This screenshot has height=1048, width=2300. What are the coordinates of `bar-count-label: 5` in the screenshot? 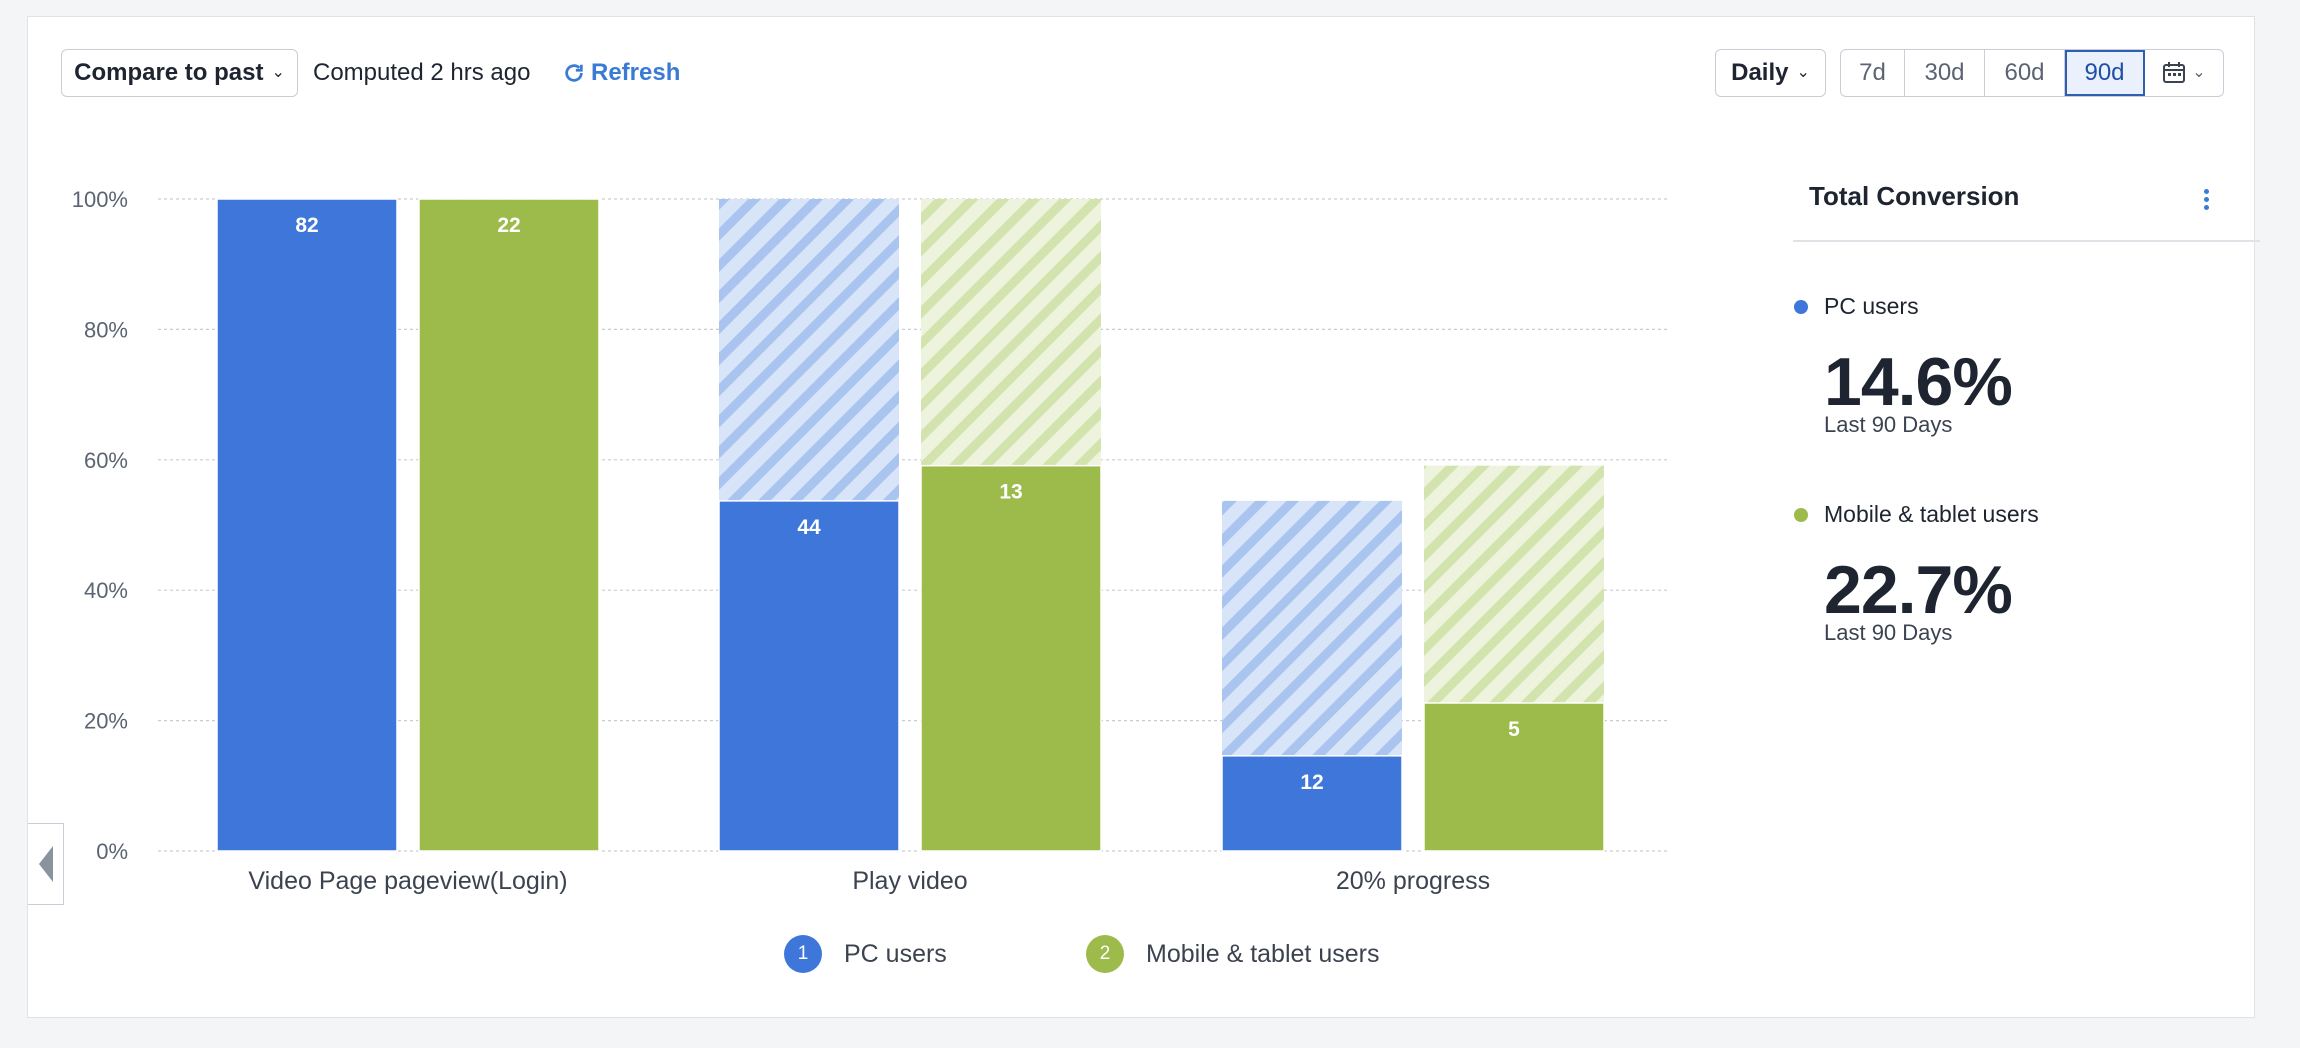 It's located at (1514, 729).